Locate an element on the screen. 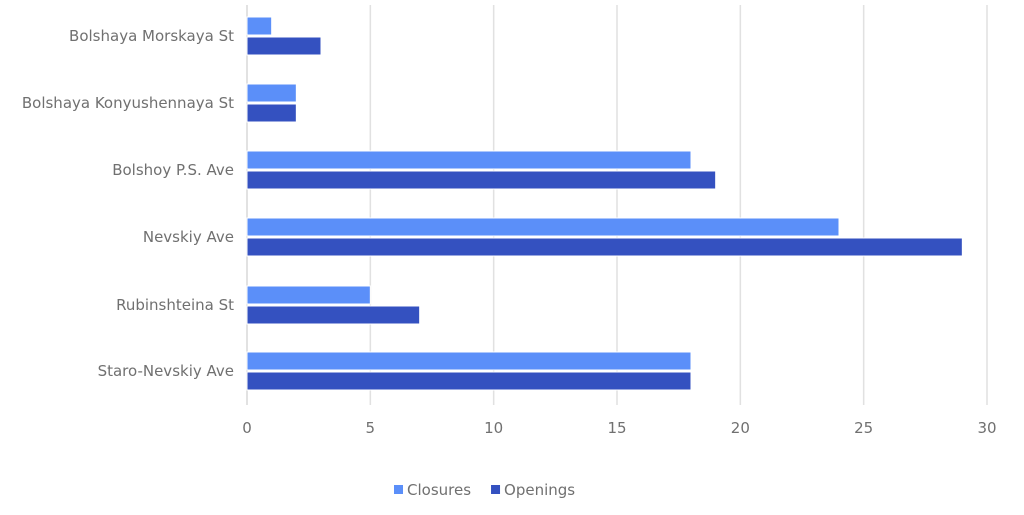 Image resolution: width=1024 pixels, height=515 pixels. legend-label-openings: Openings is located at coordinates (539, 490).